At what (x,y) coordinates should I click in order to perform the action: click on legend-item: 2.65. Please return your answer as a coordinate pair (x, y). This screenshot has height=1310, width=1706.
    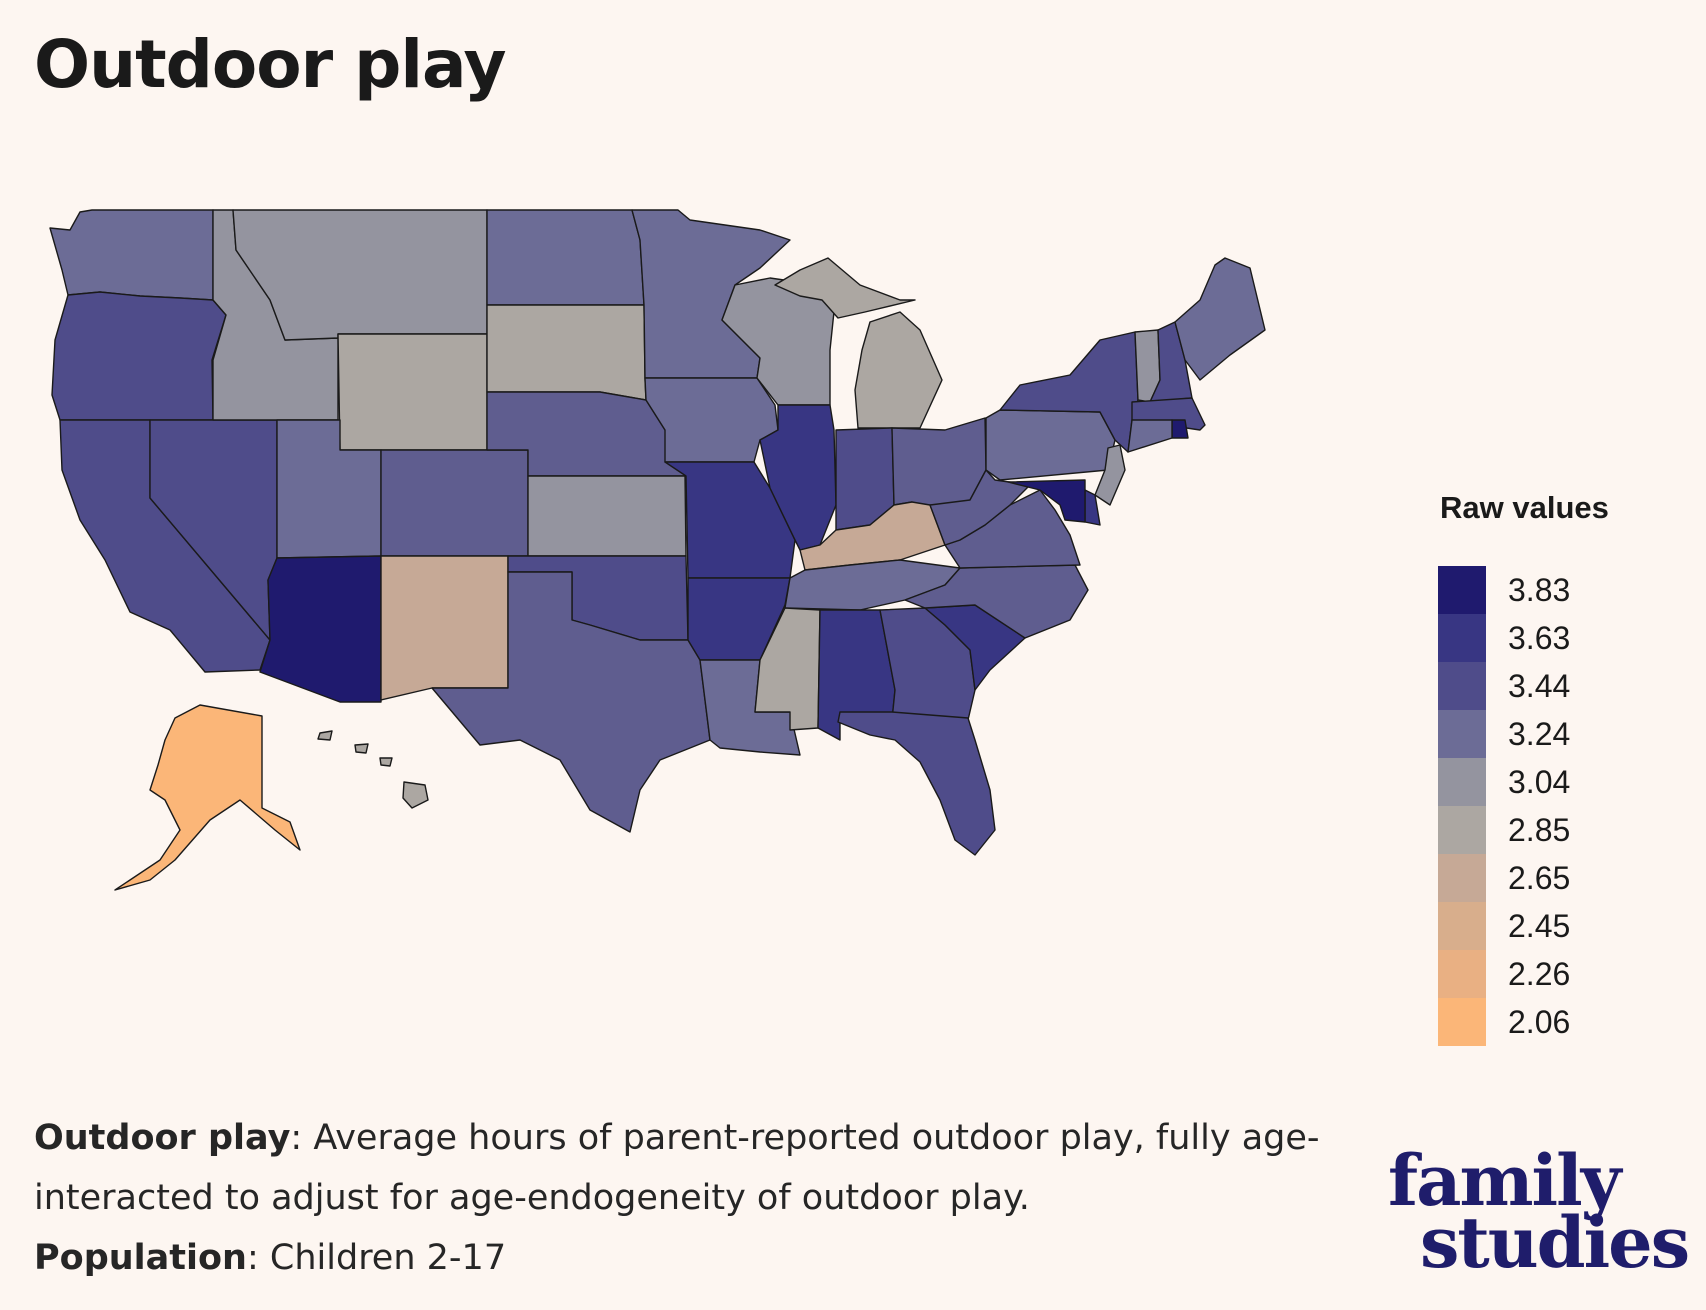
    Looking at the image, I should click on (1548, 878).